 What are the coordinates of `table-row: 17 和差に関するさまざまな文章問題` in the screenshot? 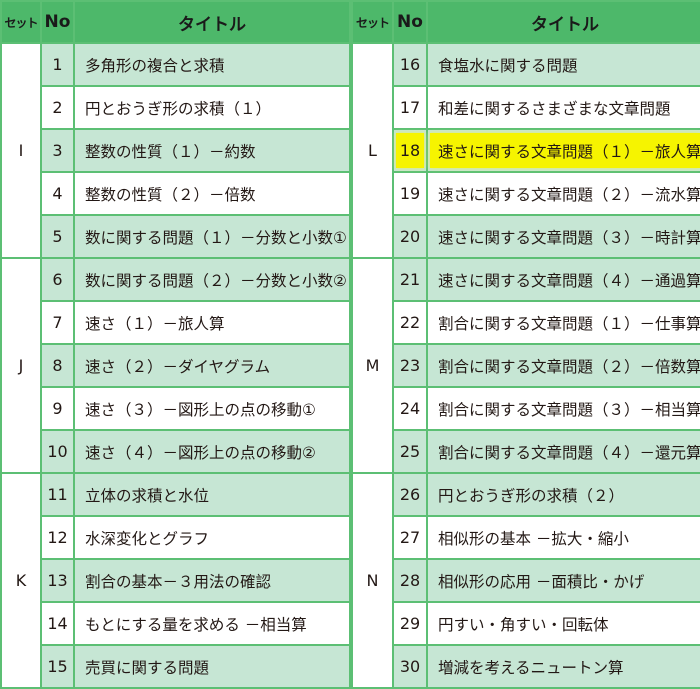 It's located at (526, 107).